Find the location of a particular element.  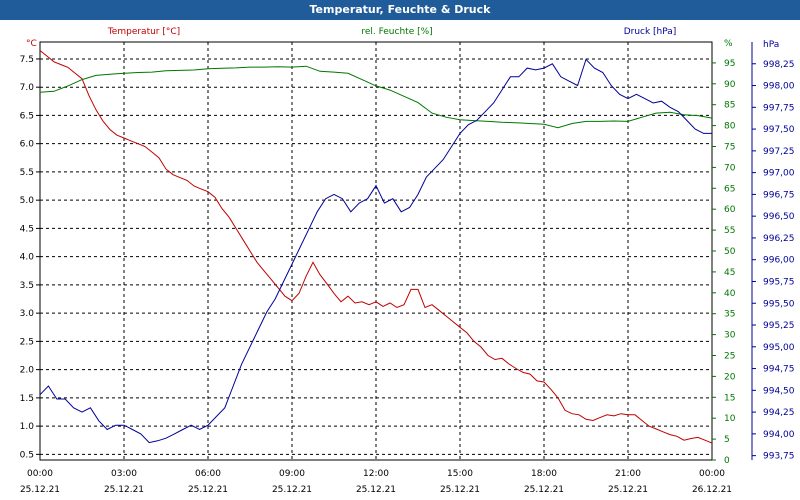

pressure-tick-label: 995,00 is located at coordinates (779, 348).